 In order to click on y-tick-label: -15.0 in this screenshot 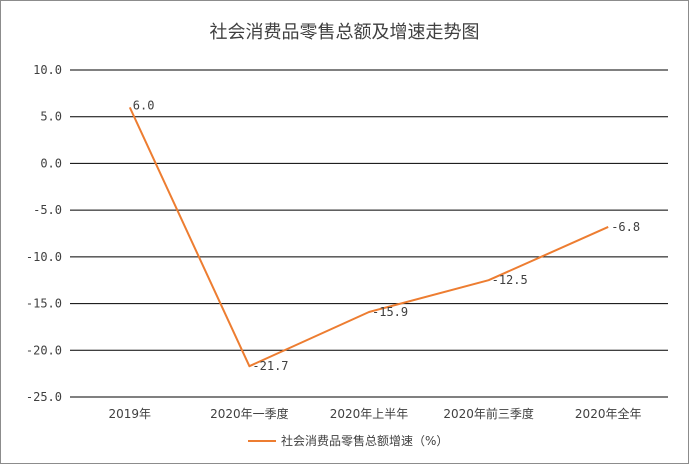, I will do `click(44, 304)`.